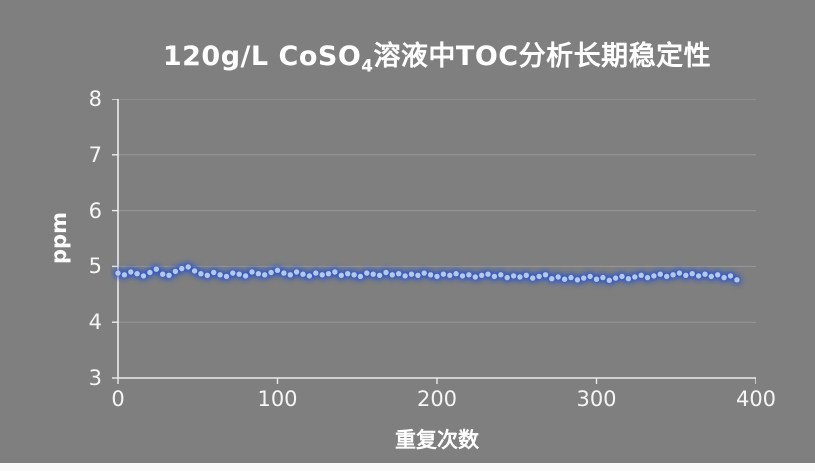 Image resolution: width=815 pixels, height=471 pixels. What do you see at coordinates (118, 399) in the screenshot?
I see `x-tick-label: 0` at bounding box center [118, 399].